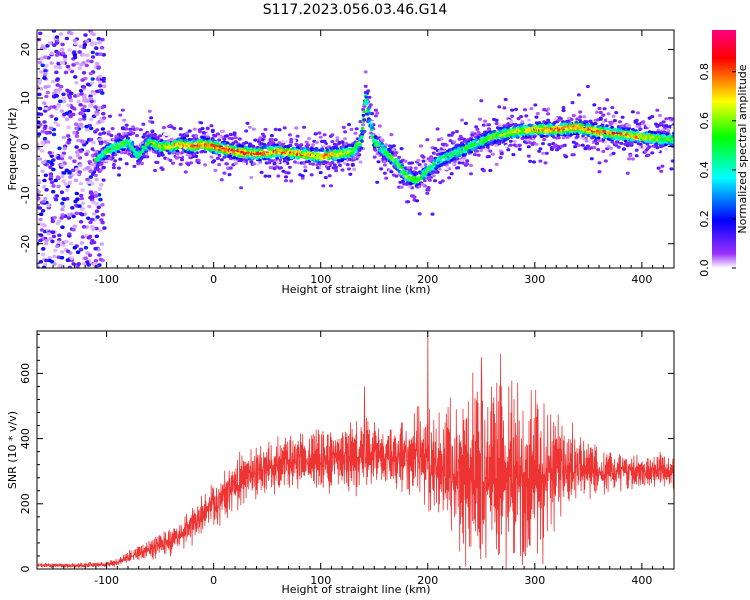 The image size is (750, 600). What do you see at coordinates (427, 580) in the screenshot?
I see `snr-x-tick-label: 200` at bounding box center [427, 580].